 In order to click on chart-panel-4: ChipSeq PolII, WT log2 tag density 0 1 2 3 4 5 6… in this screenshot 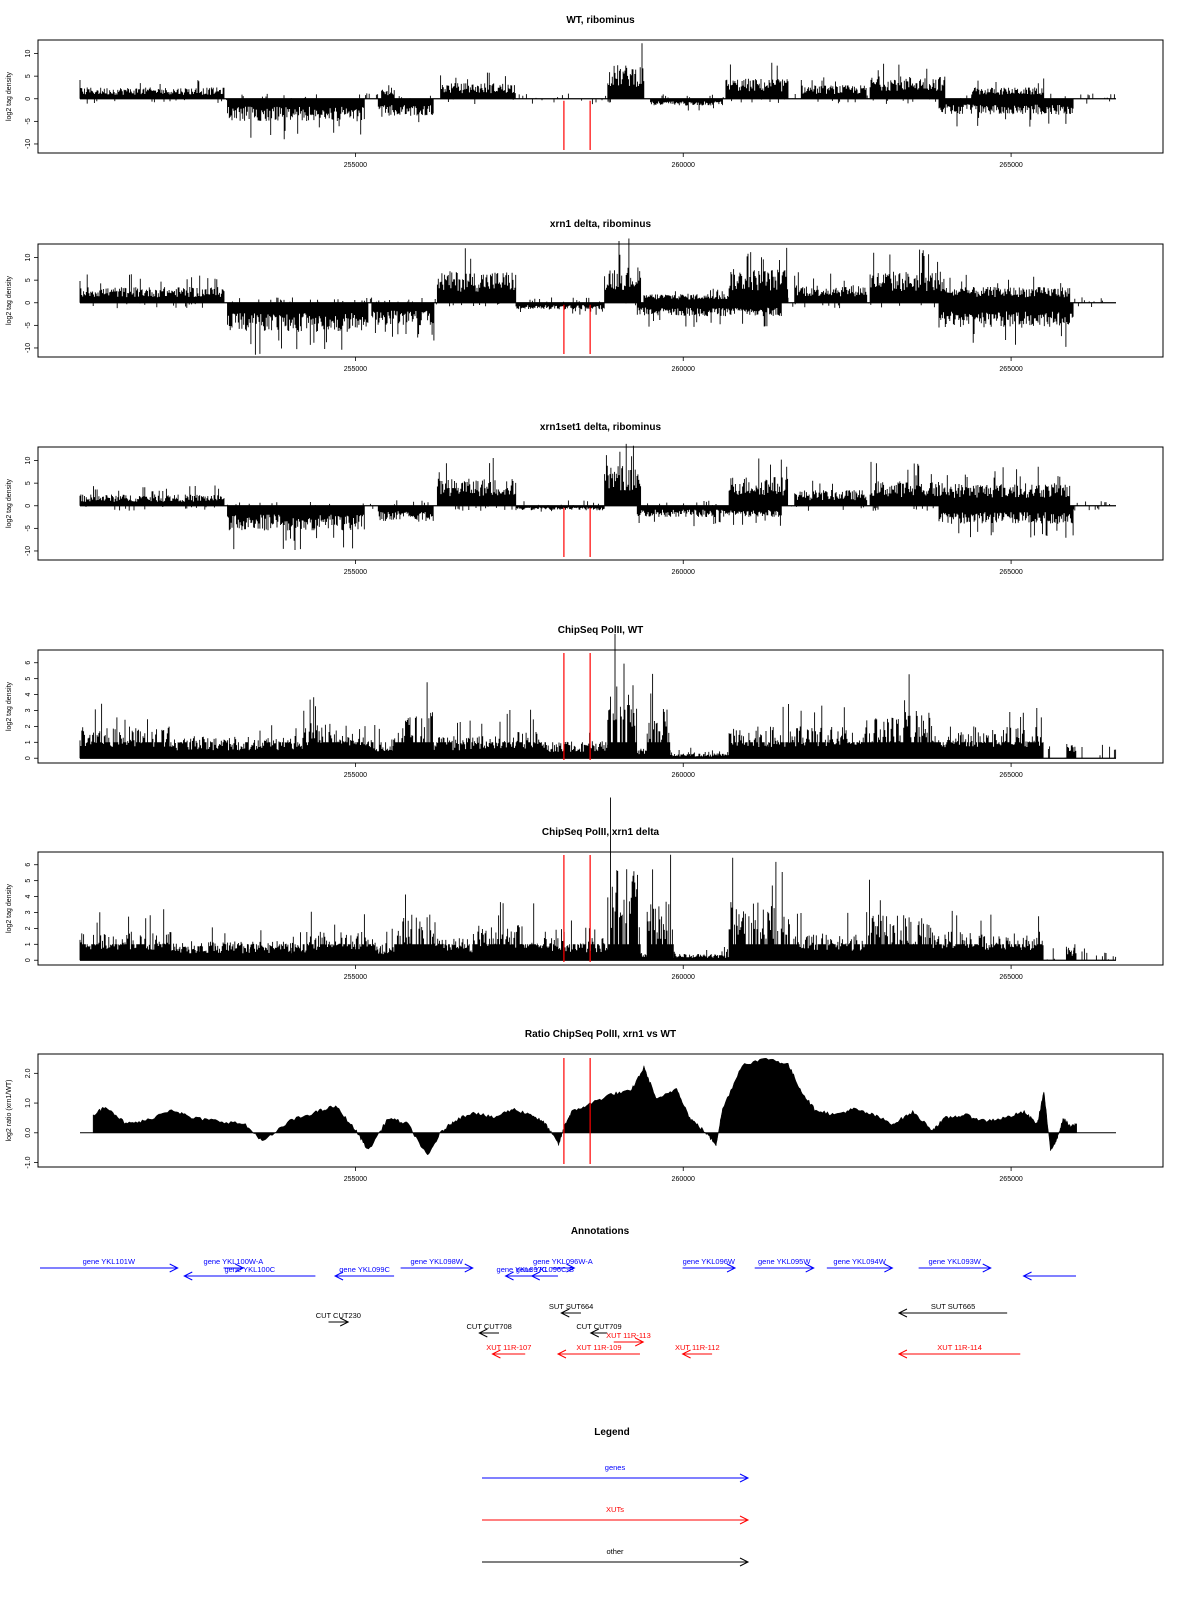, I will do `click(585, 702)`.